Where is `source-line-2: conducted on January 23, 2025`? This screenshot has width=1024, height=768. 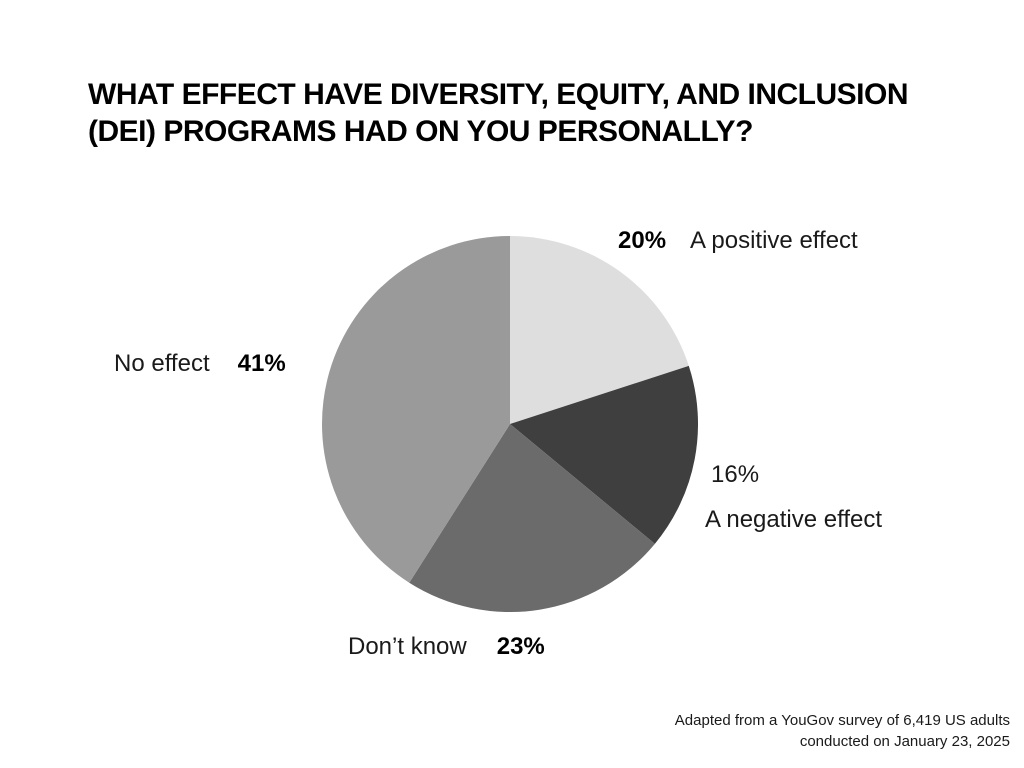 source-line-2: conducted on January 23, 2025 is located at coordinates (904, 741).